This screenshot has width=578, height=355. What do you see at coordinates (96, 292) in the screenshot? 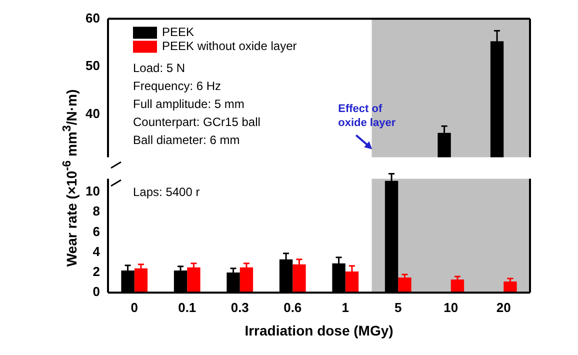
I see `y-tick-label: 0` at bounding box center [96, 292].